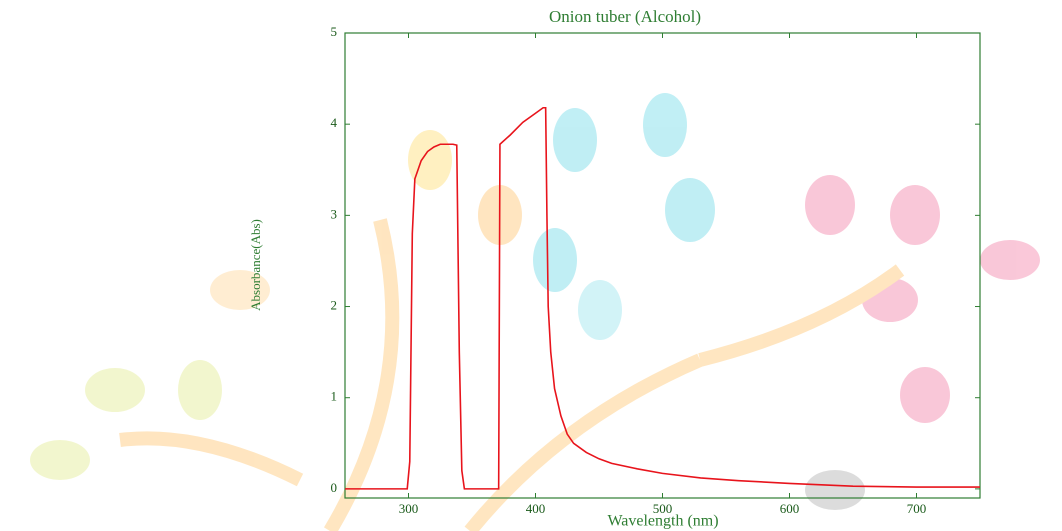 The height and width of the screenshot is (531, 1062). I want to click on chart-title: Onion tuber (Alcohol), so click(625, 16).